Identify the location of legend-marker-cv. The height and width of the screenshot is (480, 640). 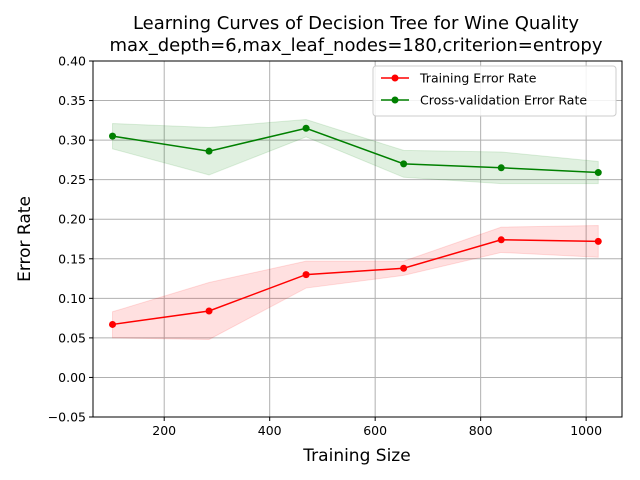
(395, 100).